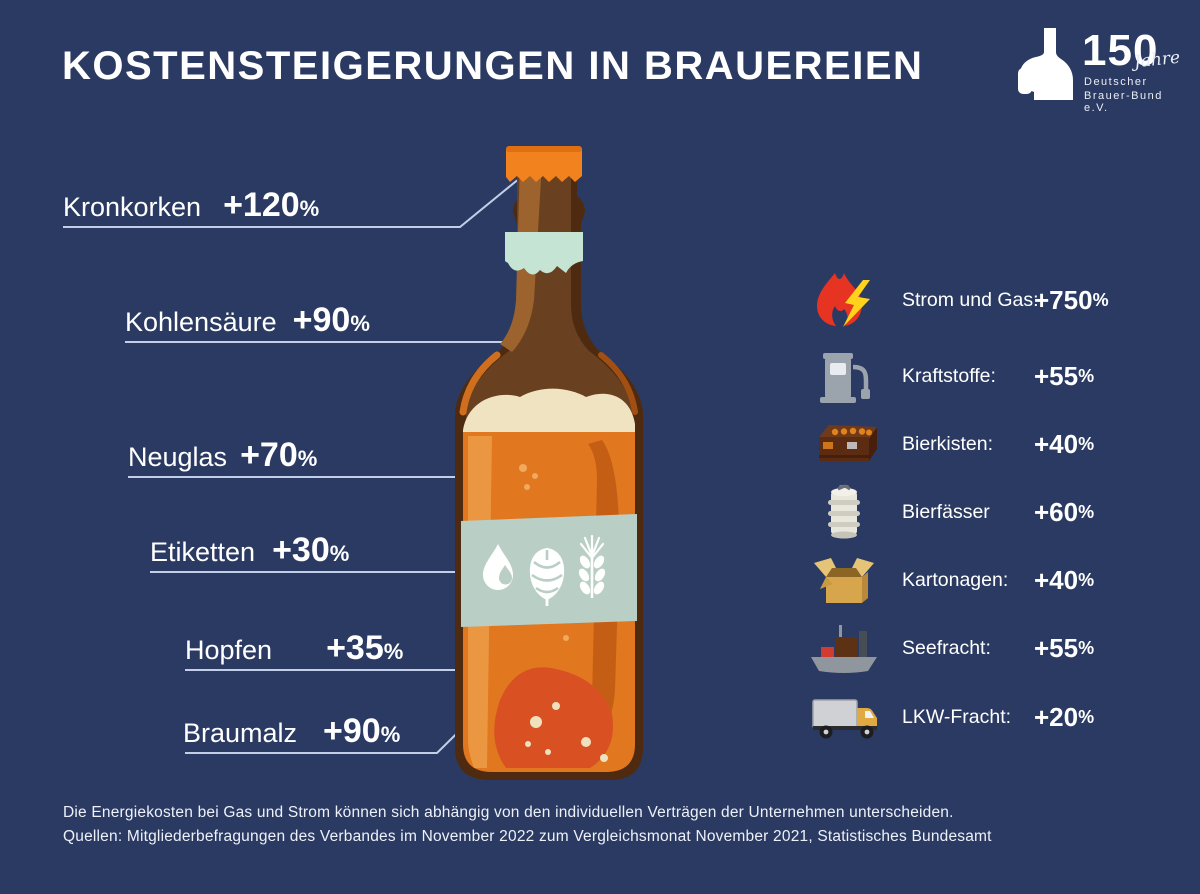 The width and height of the screenshot is (1200, 894). Describe the element at coordinates (1116, 82) in the screenshot. I see `logo-org-line1: Deutscher` at that location.